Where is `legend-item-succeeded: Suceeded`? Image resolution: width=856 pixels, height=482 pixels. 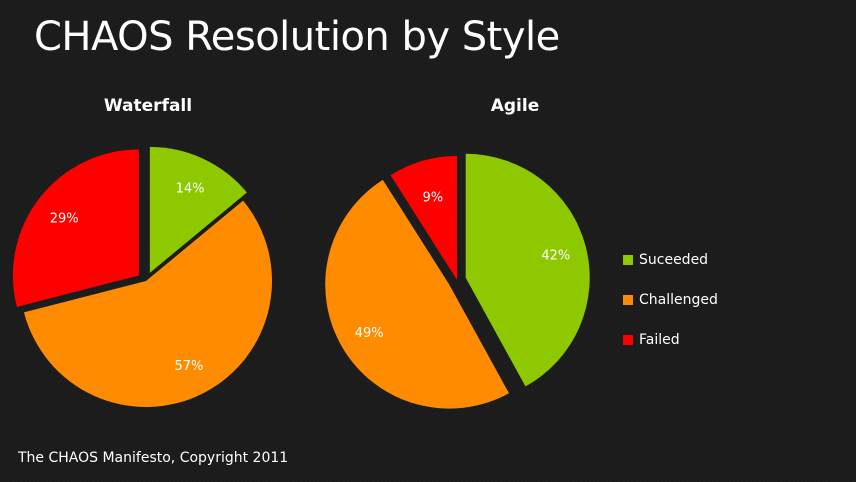
legend-item-succeeded: Suceeded is located at coordinates (670, 260).